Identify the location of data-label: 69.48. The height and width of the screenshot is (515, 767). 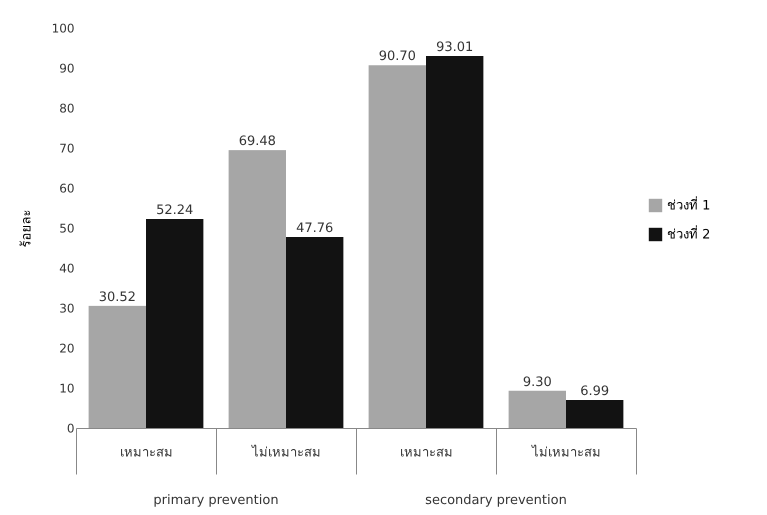
(257, 142).